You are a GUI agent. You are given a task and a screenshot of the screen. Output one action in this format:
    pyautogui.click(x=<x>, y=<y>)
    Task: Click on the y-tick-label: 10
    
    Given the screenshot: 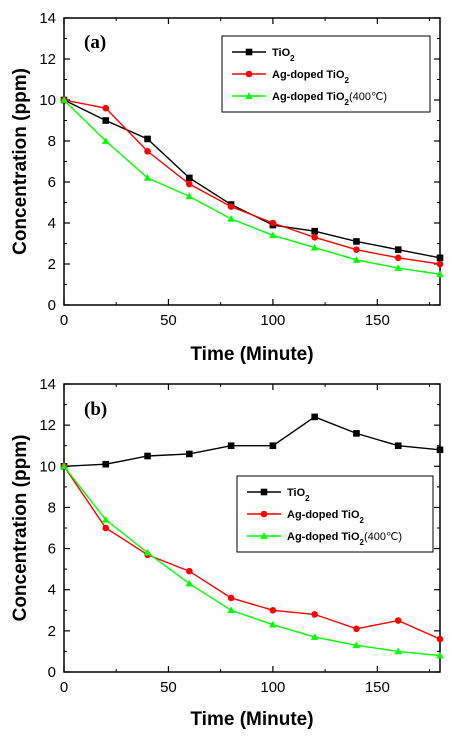 What is the action you would take?
    pyautogui.click(x=47, y=100)
    